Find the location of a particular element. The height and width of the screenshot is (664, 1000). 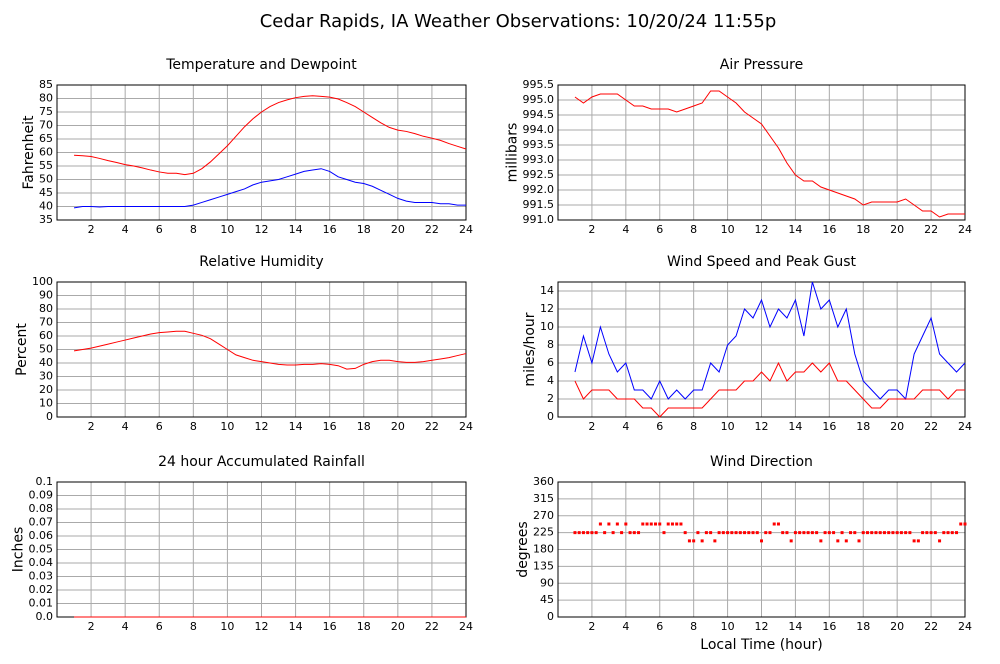

y-axis-label: Fahrenheit is located at coordinates (29, 152).